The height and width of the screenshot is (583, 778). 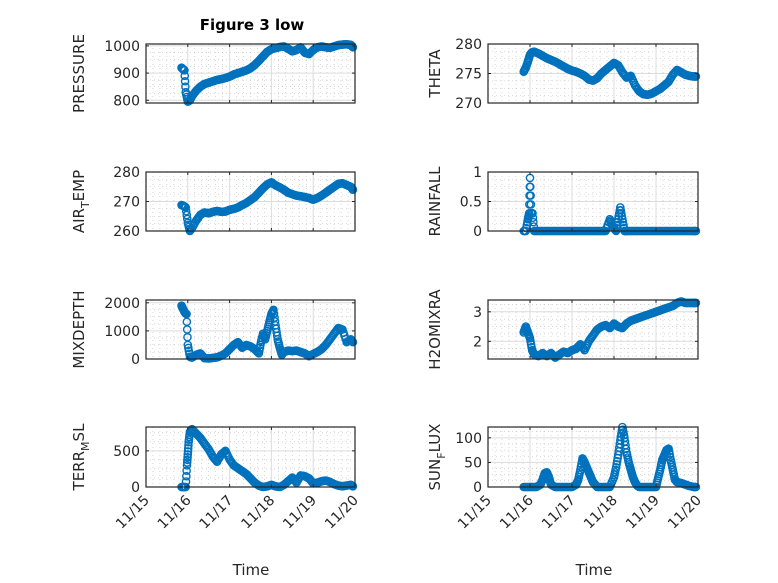 I want to click on y-axis-label: RAINFALL, so click(x=435, y=201).